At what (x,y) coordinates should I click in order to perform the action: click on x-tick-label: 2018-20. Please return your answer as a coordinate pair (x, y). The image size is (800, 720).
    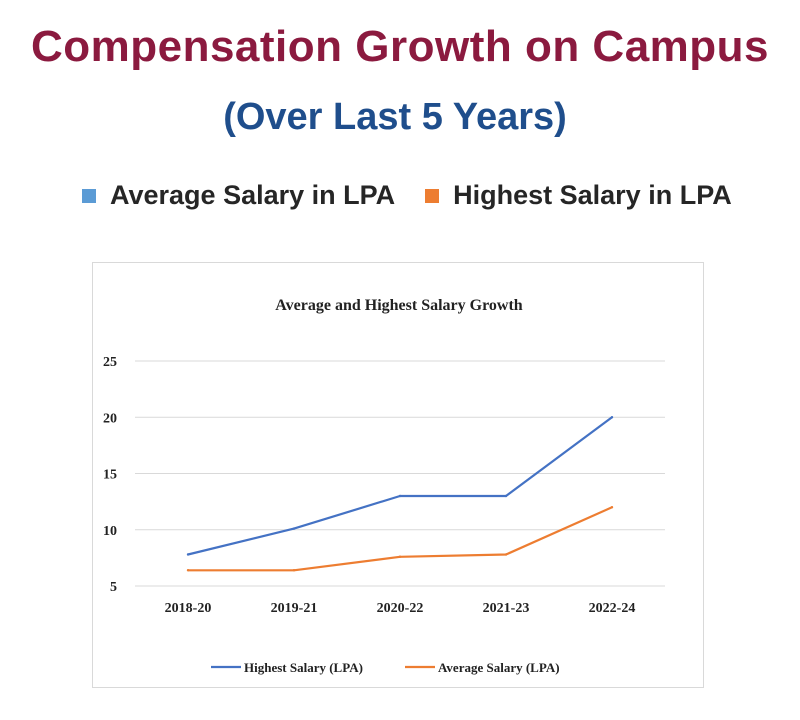
    Looking at the image, I should click on (188, 608).